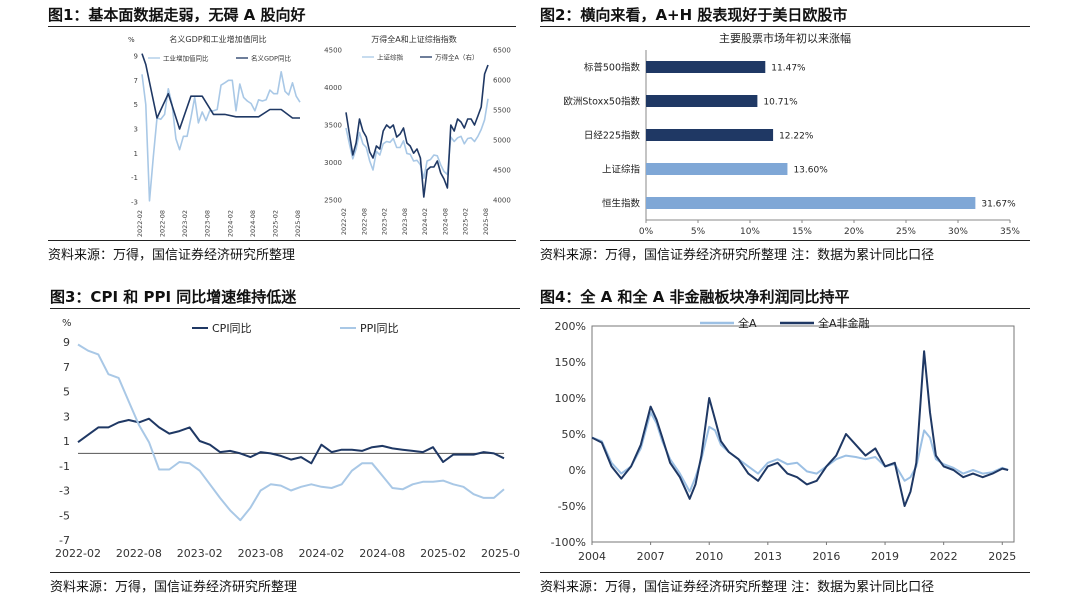  What do you see at coordinates (136, 57) in the screenshot?
I see `fig1a-ytick: 9` at bounding box center [136, 57].